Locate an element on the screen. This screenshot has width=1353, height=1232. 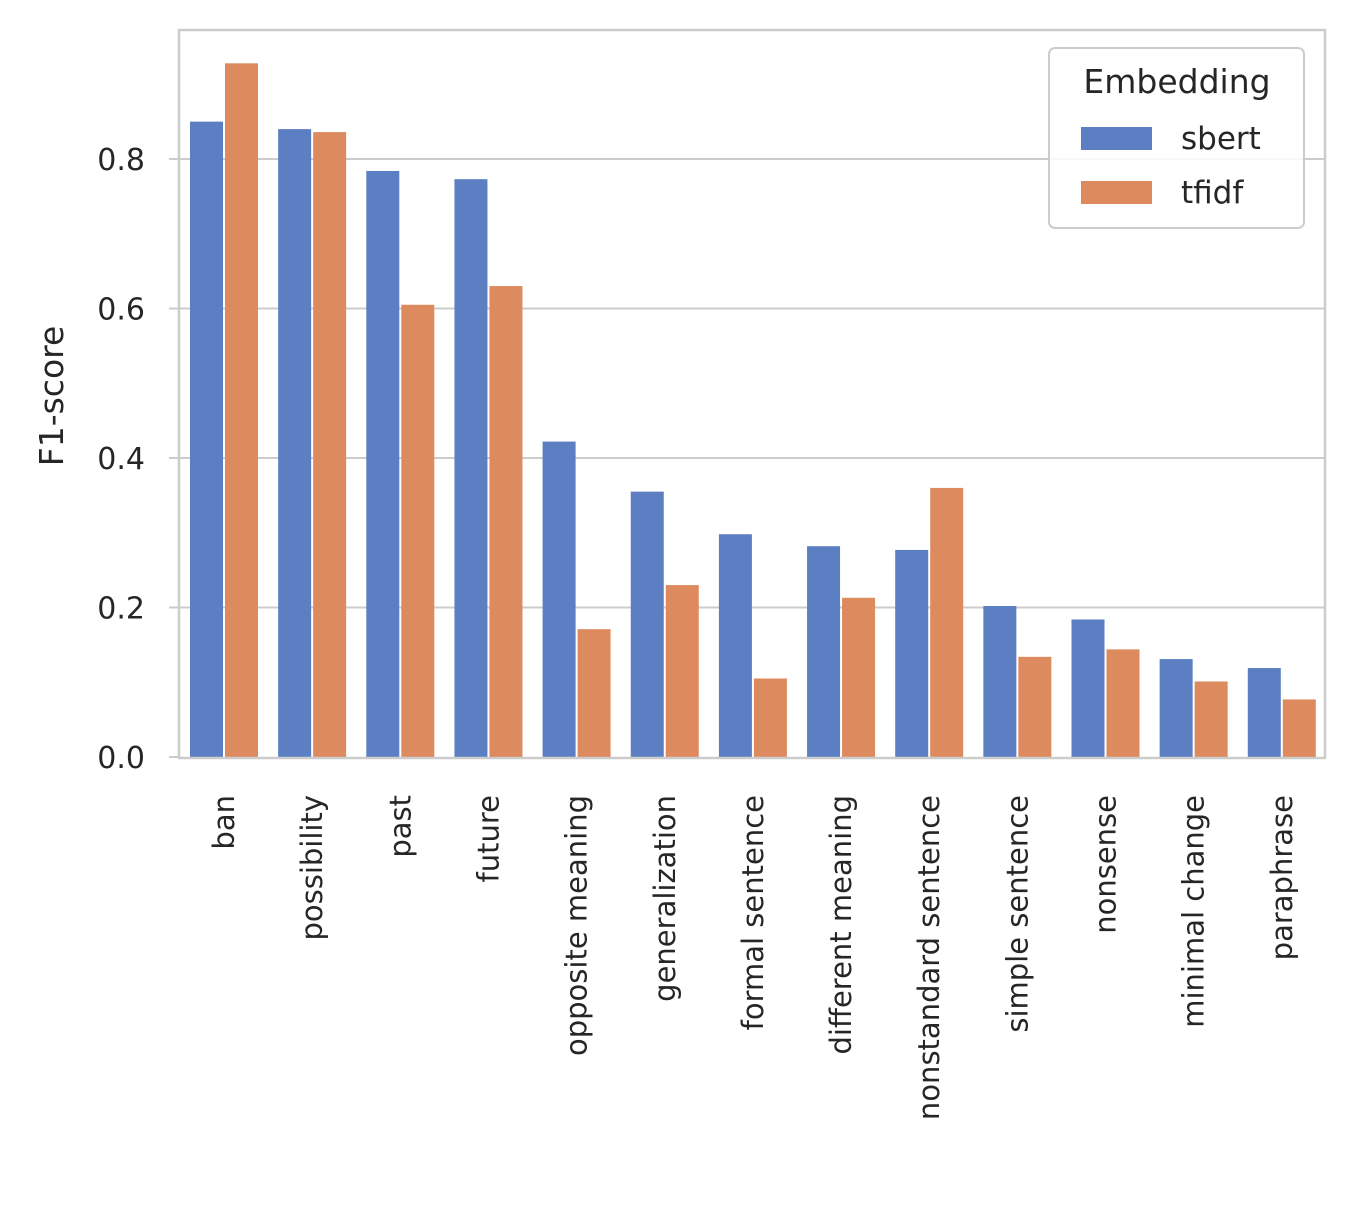
bar-sbert-nonstandard-sentence is located at coordinates (912, 653).